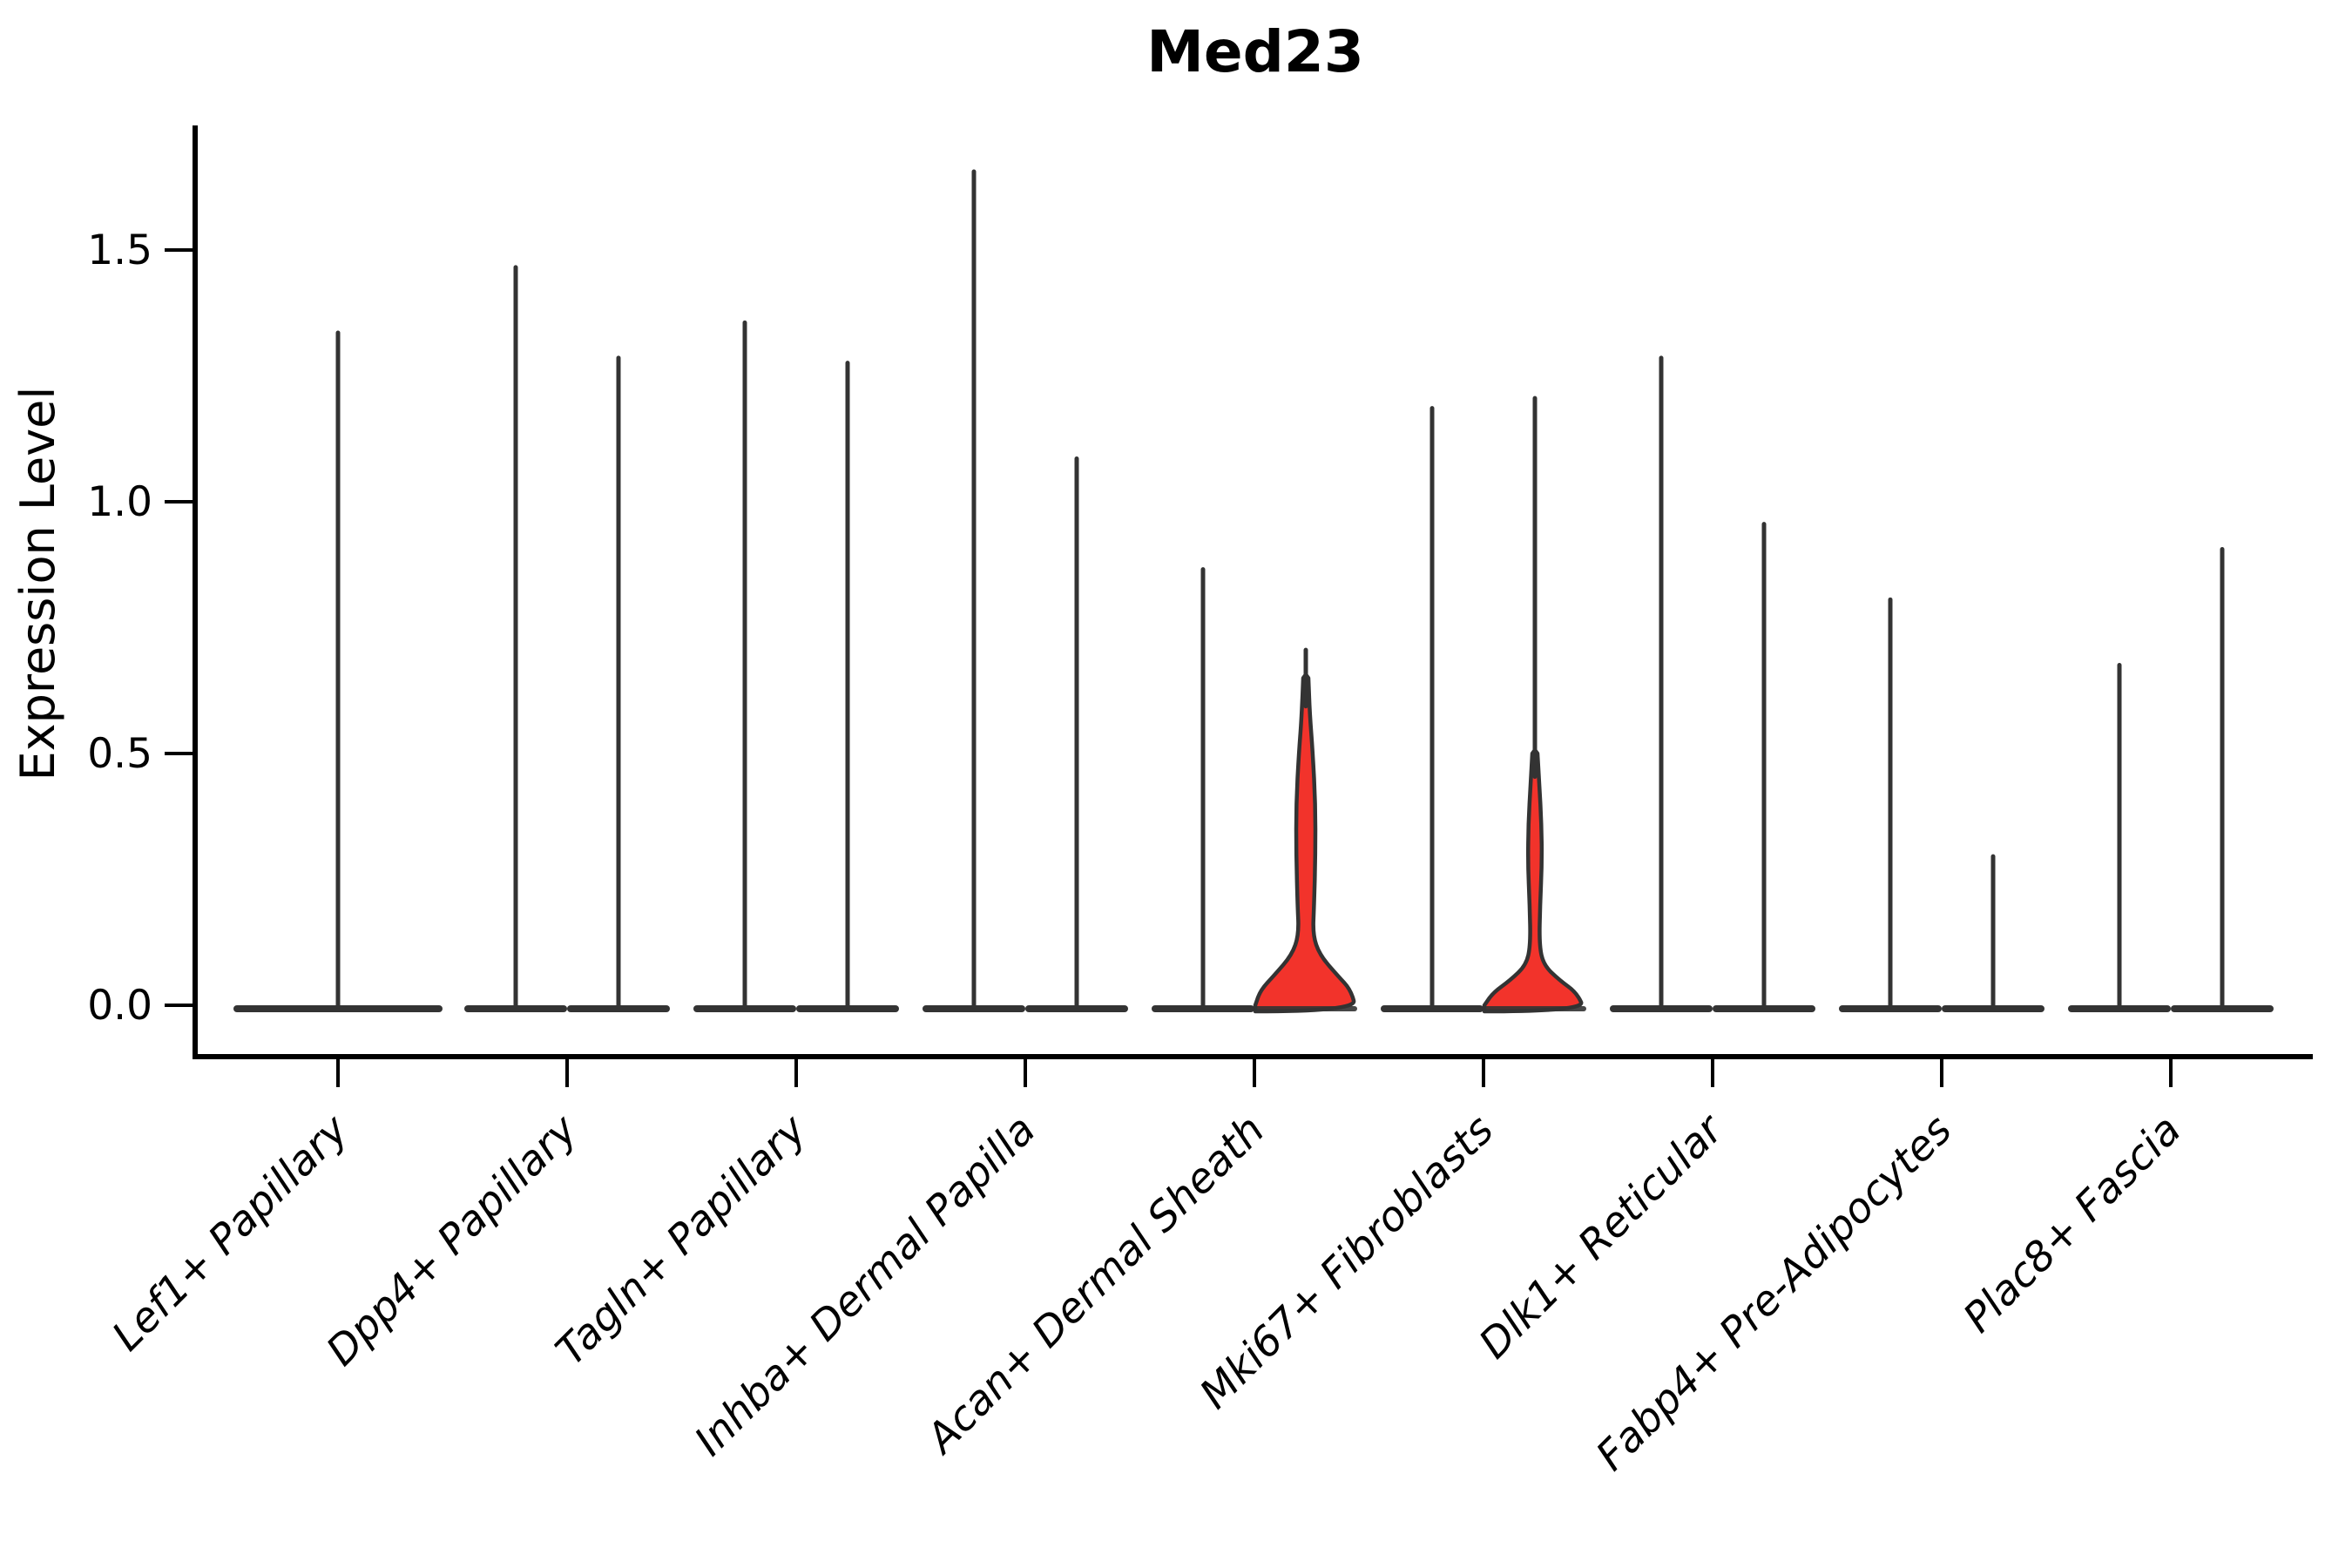 Image resolution: width=2352 pixels, height=1568 pixels. What do you see at coordinates (1602, 1237) in the screenshot?
I see `x-tick-label: Dlk1+ Reticular` at bounding box center [1602, 1237].